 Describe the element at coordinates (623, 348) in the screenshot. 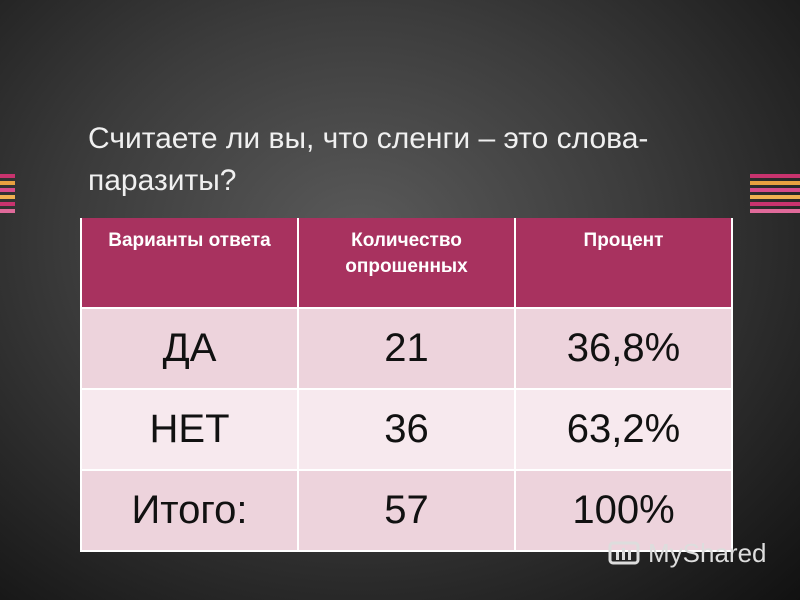

I see `cell: 36,8%` at that location.